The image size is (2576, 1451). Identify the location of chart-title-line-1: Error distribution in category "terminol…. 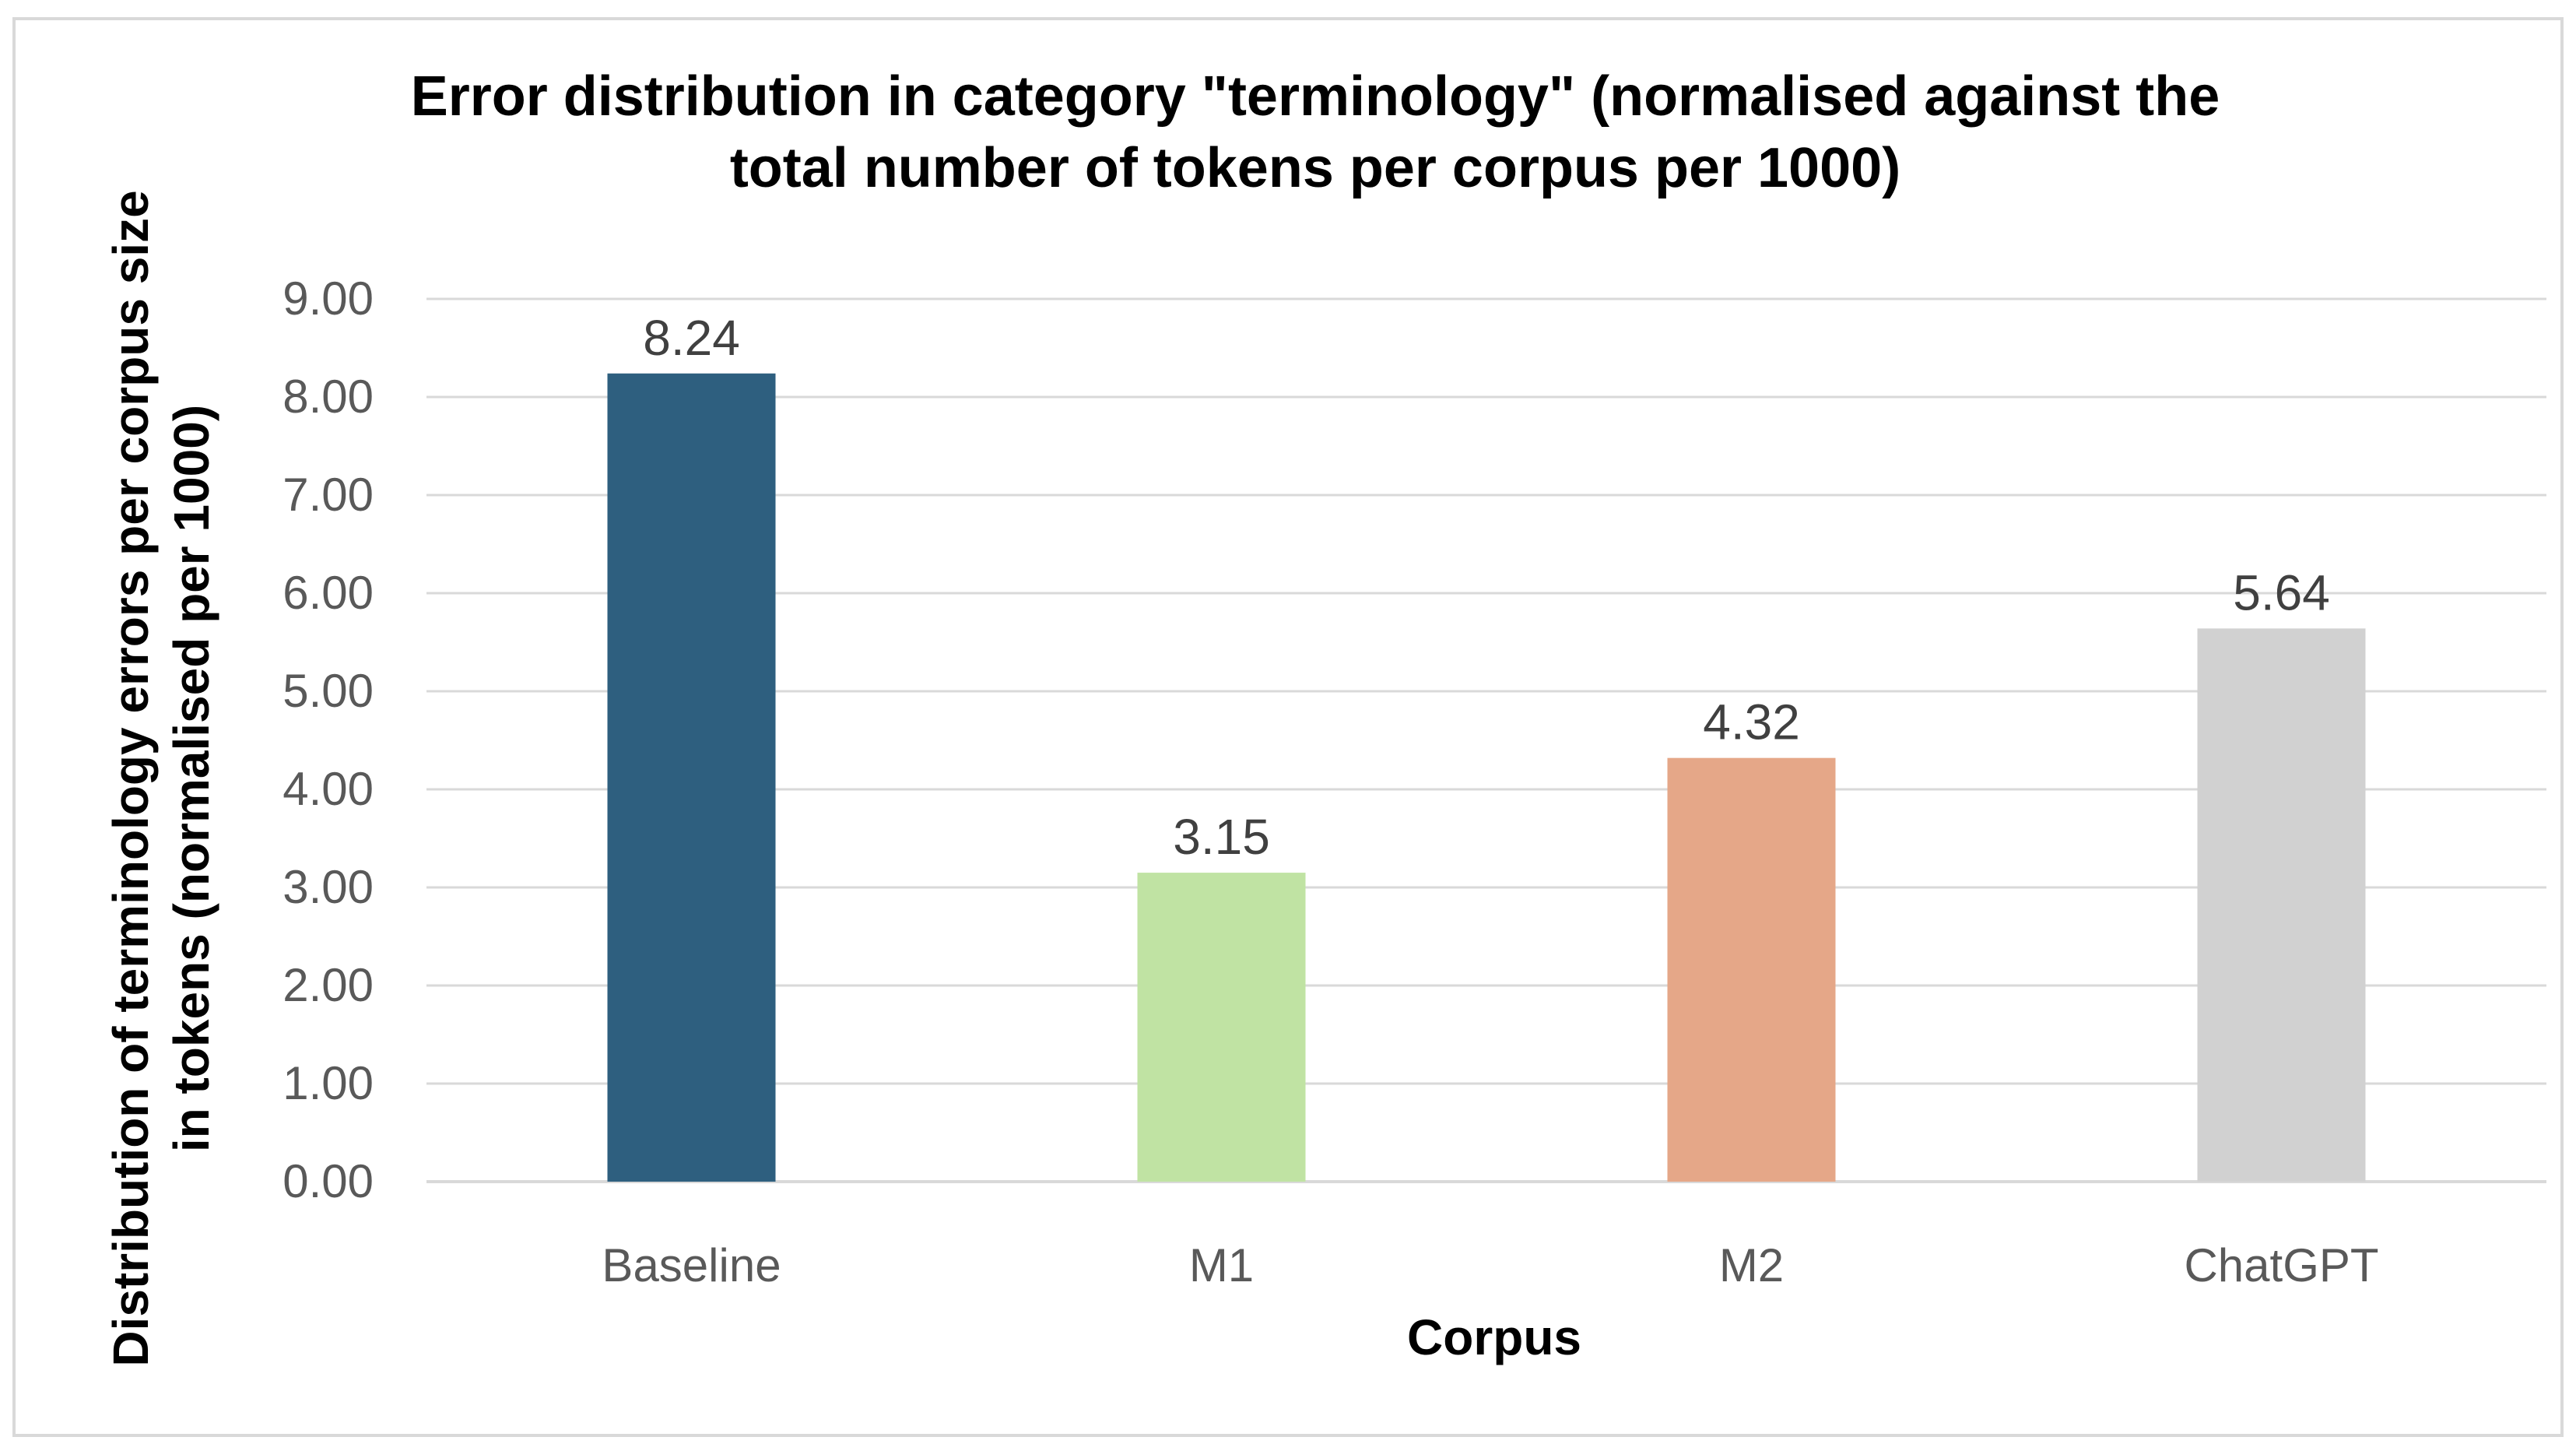
(1316, 96).